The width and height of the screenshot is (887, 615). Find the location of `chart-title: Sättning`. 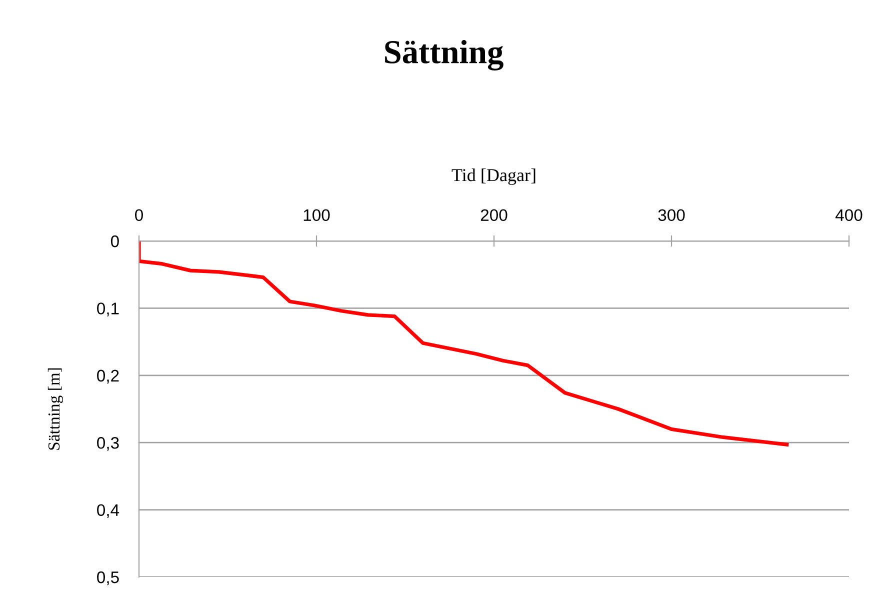

chart-title: Sättning is located at coordinates (444, 55).